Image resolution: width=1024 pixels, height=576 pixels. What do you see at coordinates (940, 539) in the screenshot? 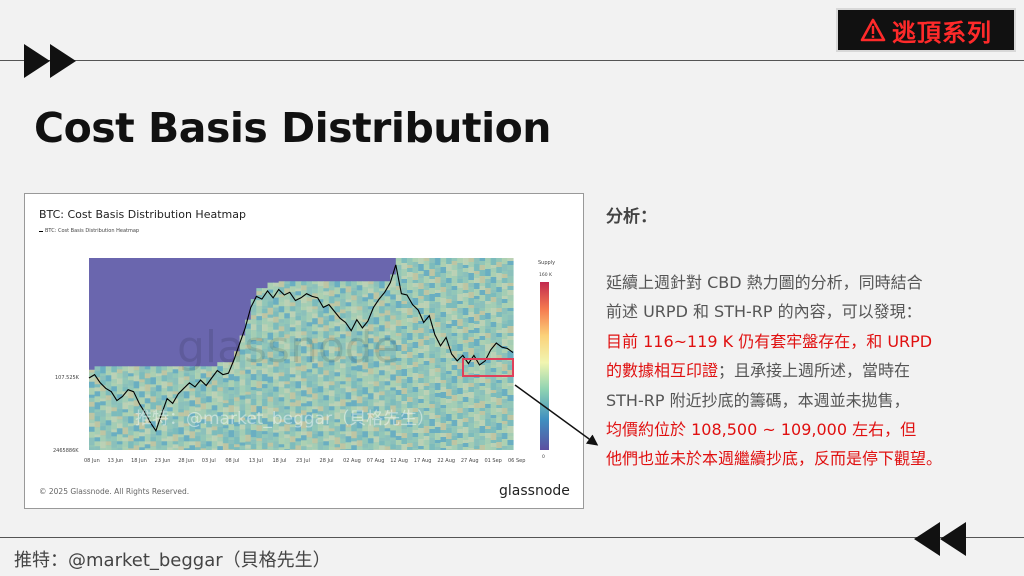
I see `rewind-icon` at bounding box center [940, 539].